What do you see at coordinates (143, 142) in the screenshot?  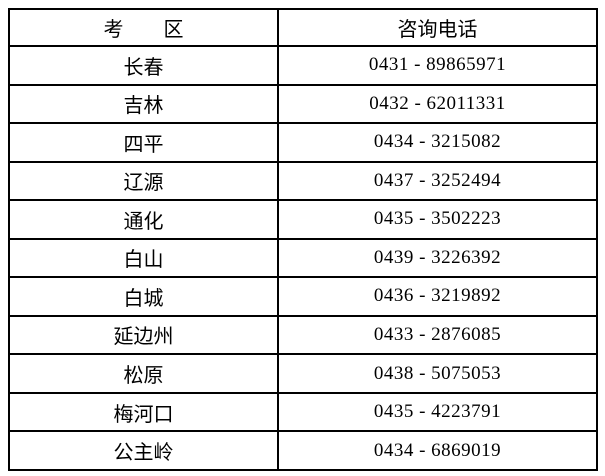 I see `region-cell: 四平` at bounding box center [143, 142].